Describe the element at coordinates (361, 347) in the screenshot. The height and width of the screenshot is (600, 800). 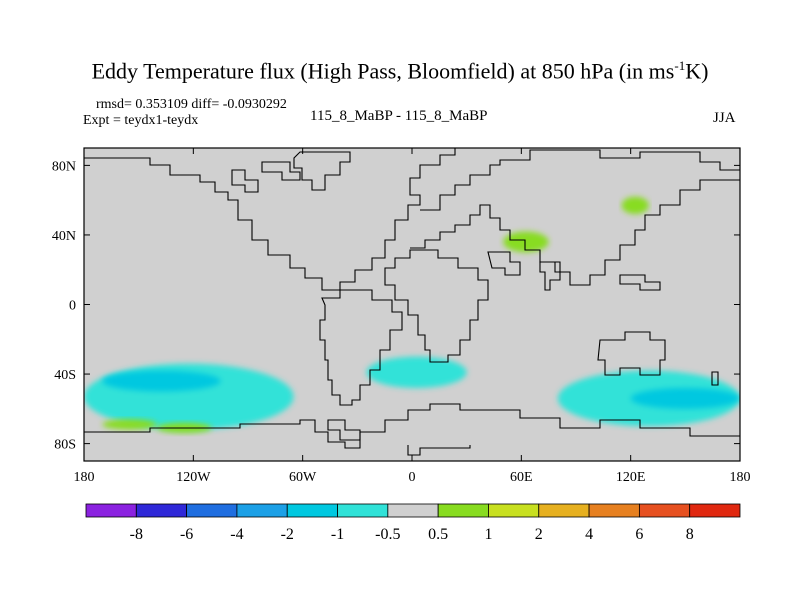
I see `coastline-south-america` at that location.